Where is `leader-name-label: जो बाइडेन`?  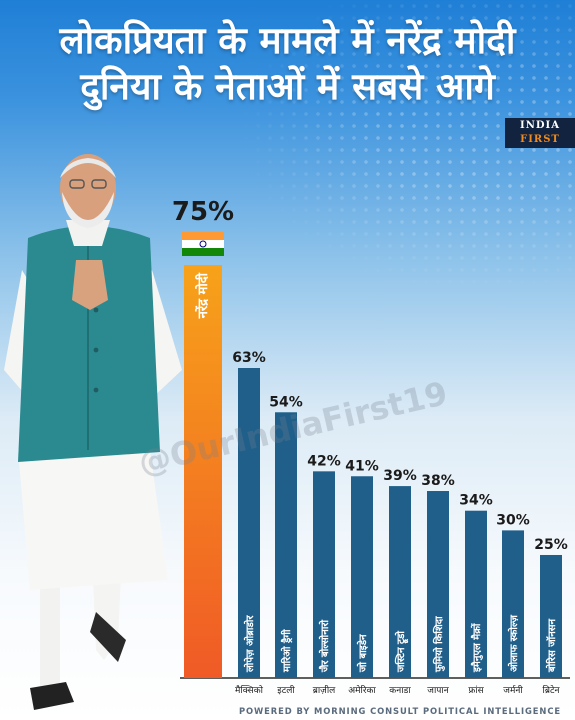 leader-name-label: जो बाइडेन is located at coordinates (362, 653).